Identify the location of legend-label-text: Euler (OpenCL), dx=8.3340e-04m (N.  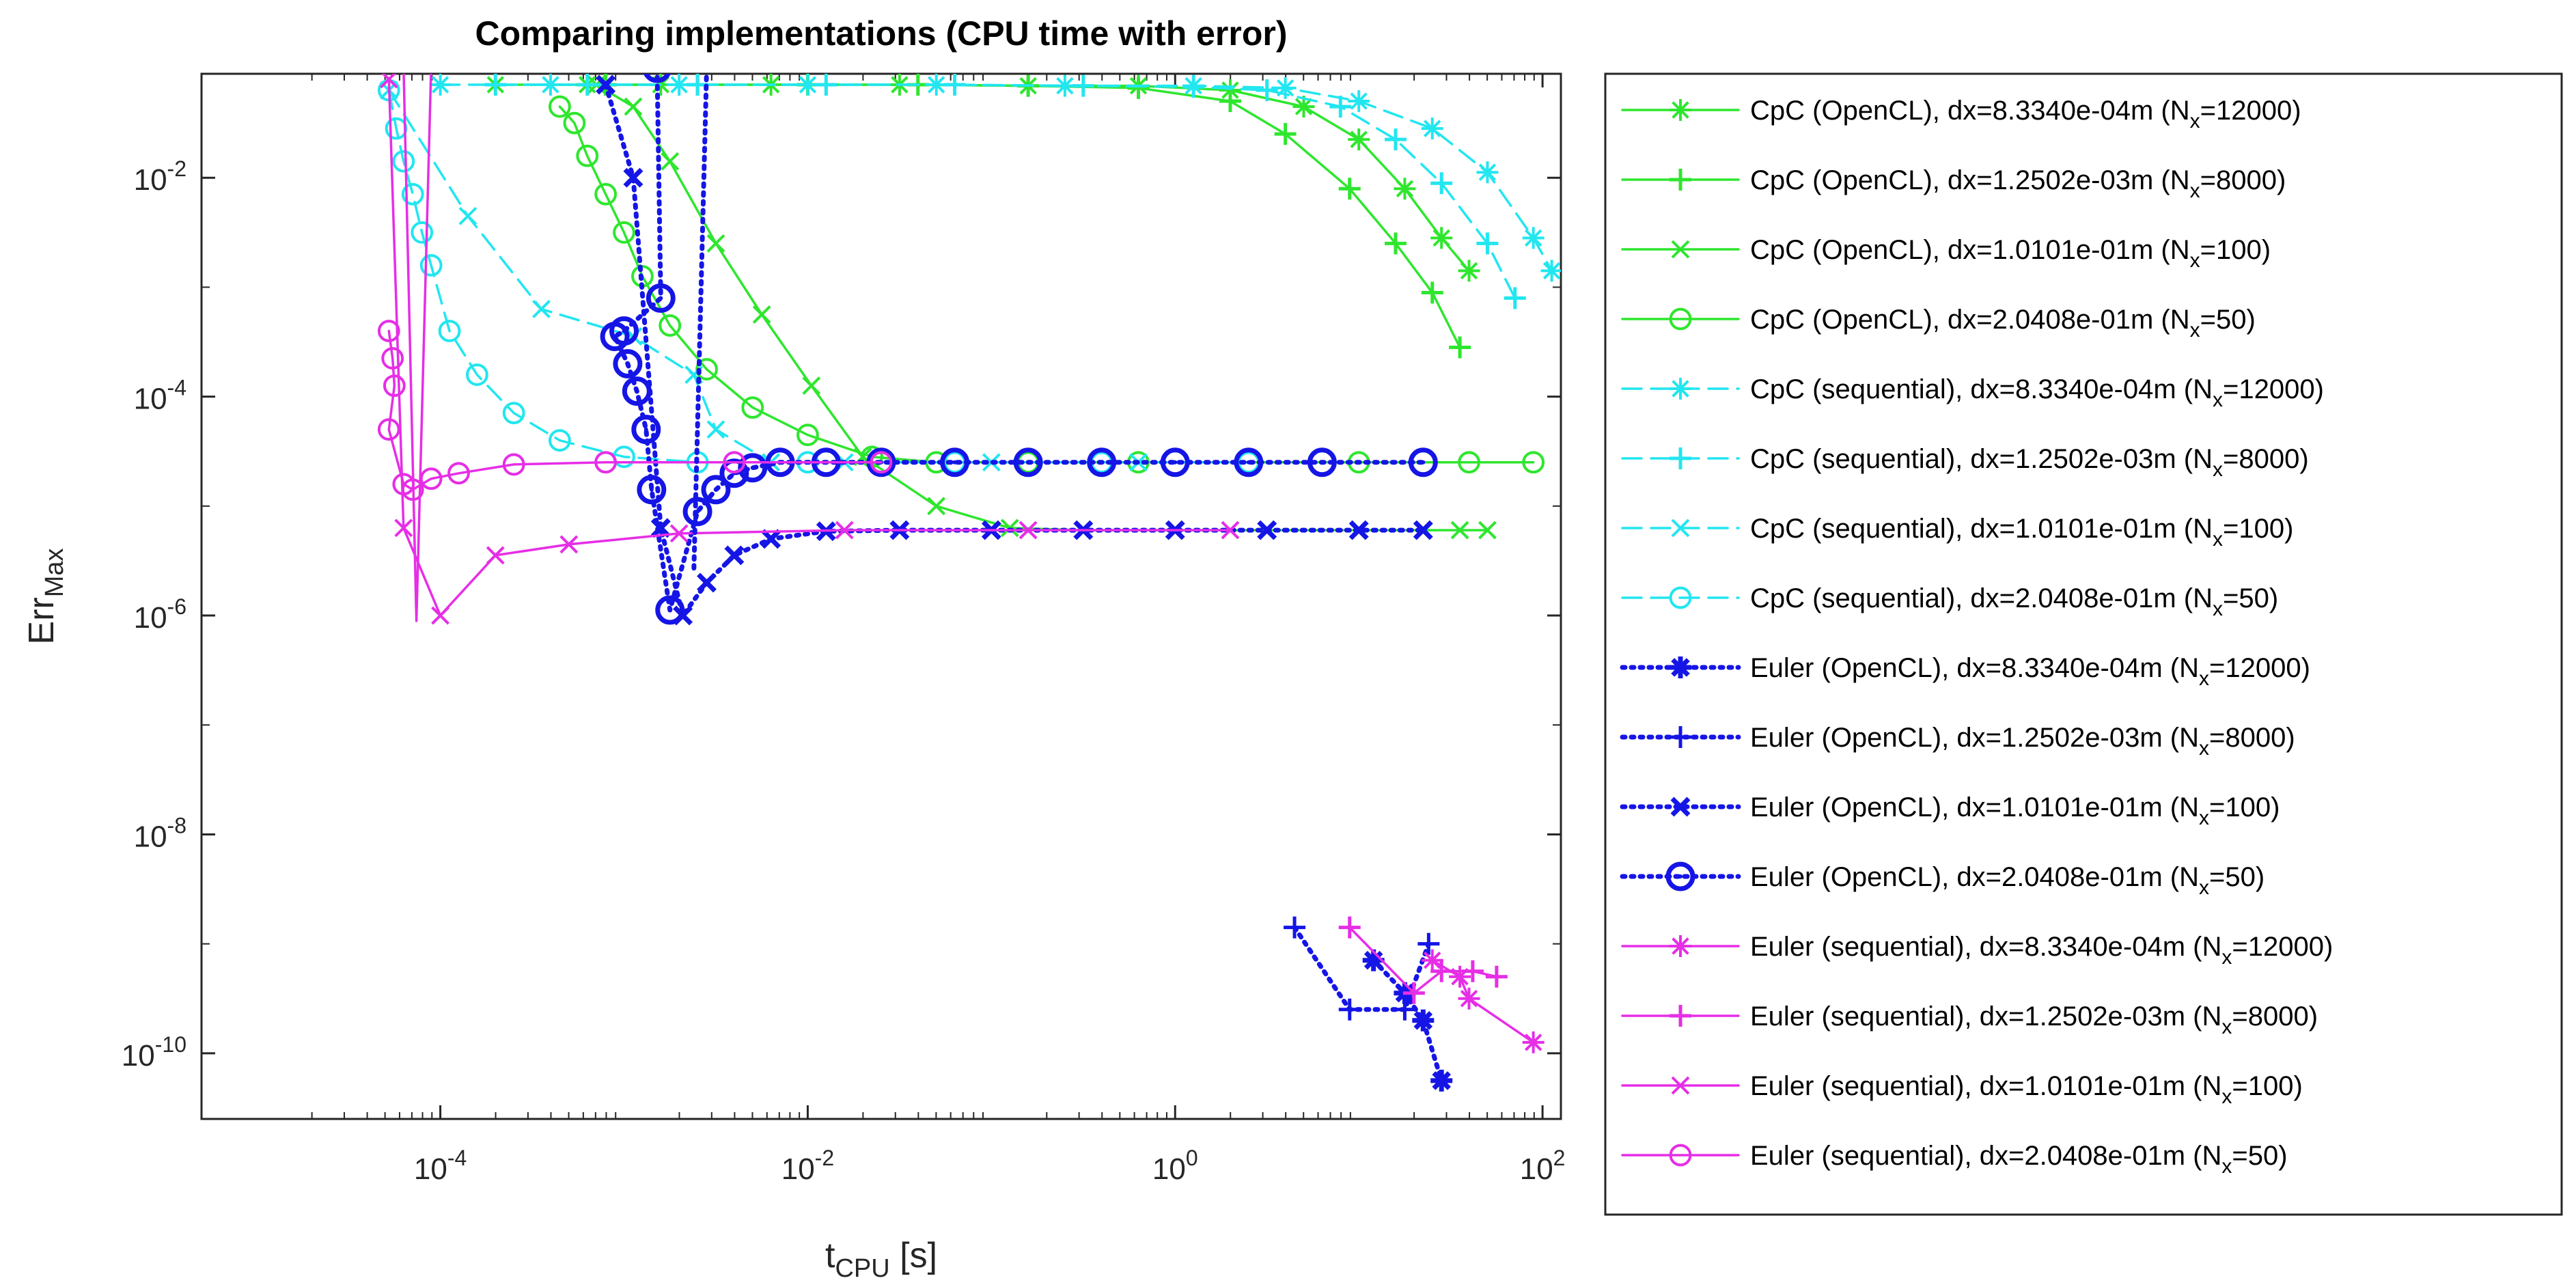
(1974, 668).